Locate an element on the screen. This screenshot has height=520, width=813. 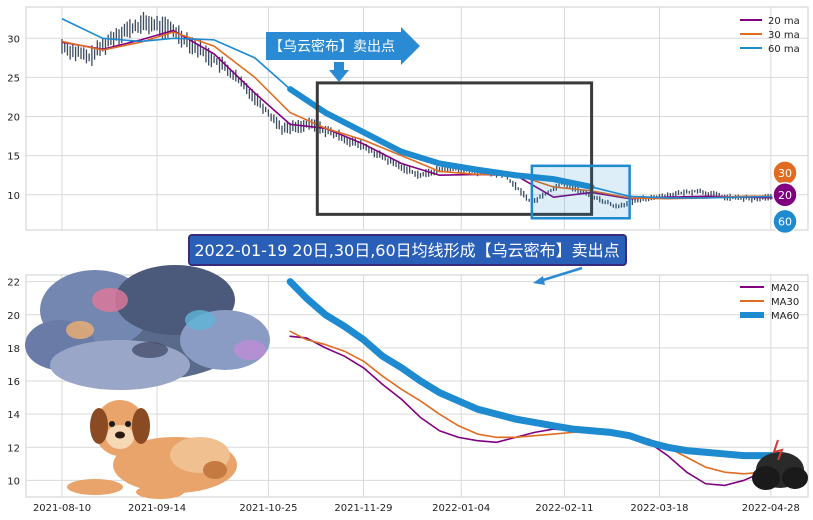
bottom-x-tick-label: 2021-09-14 is located at coordinates (157, 508).